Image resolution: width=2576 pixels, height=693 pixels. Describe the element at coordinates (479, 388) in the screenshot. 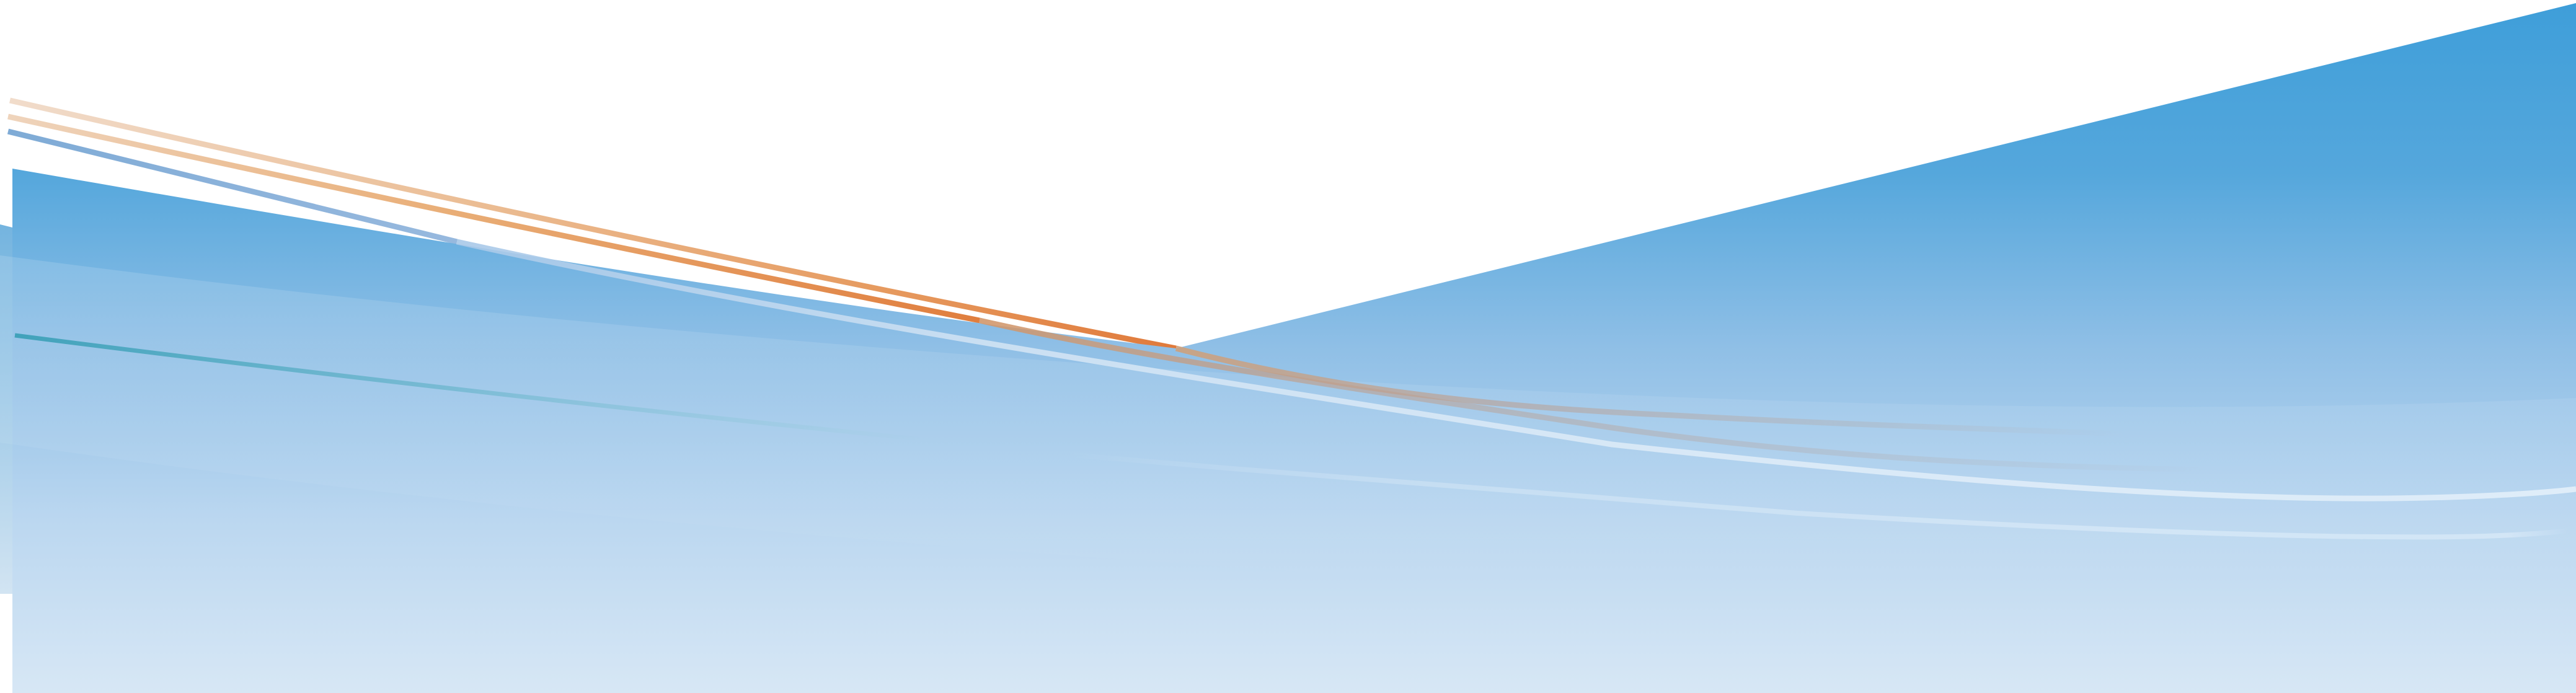

I see `teal-accent-line` at that location.